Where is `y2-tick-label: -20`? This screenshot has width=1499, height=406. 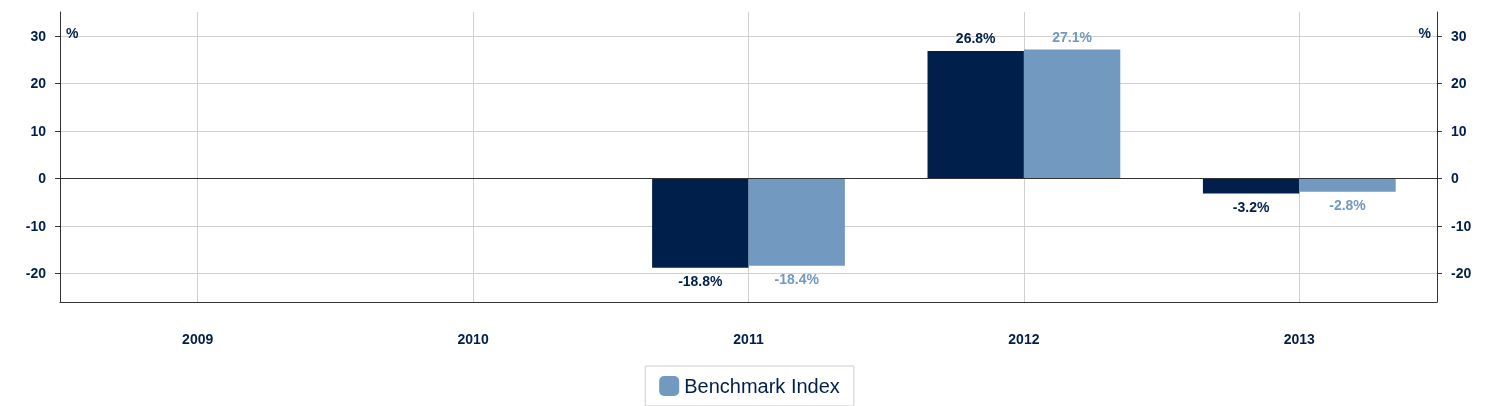
y2-tick-label: -20 is located at coordinates (1461, 273).